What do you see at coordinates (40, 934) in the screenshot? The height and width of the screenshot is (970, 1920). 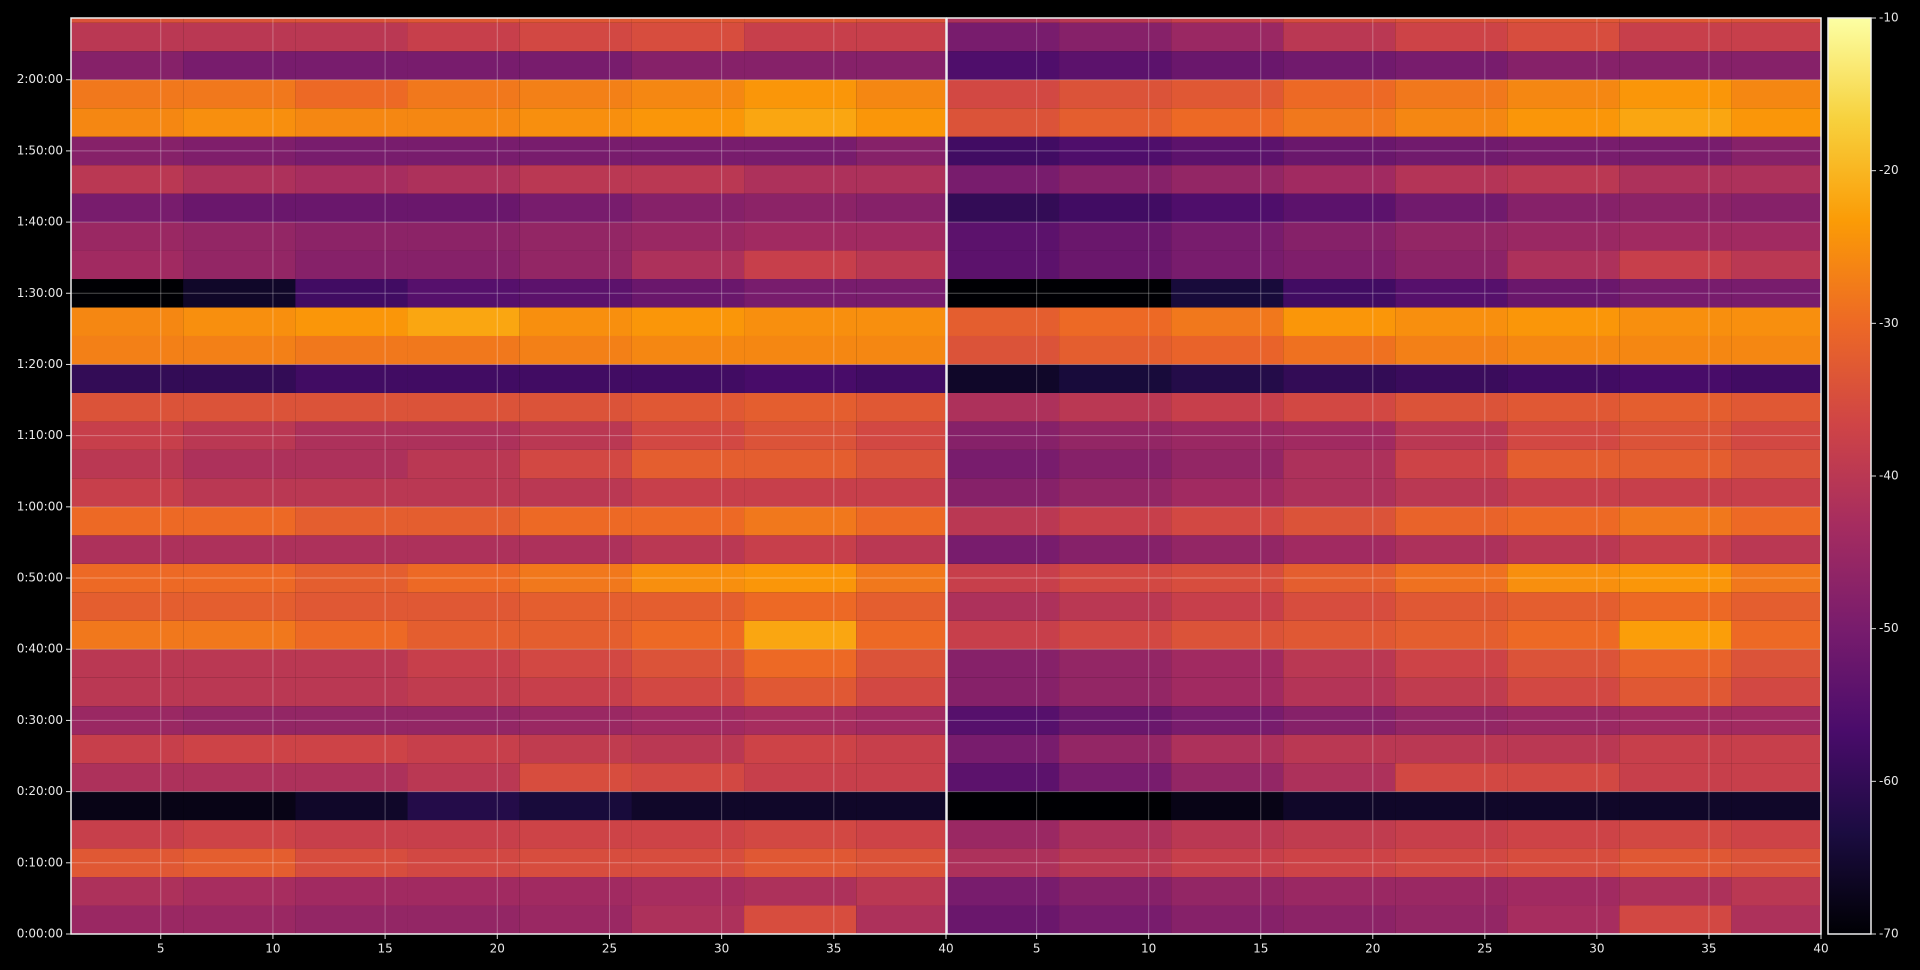 I see `y-tick-label: 0:00:00` at bounding box center [40, 934].